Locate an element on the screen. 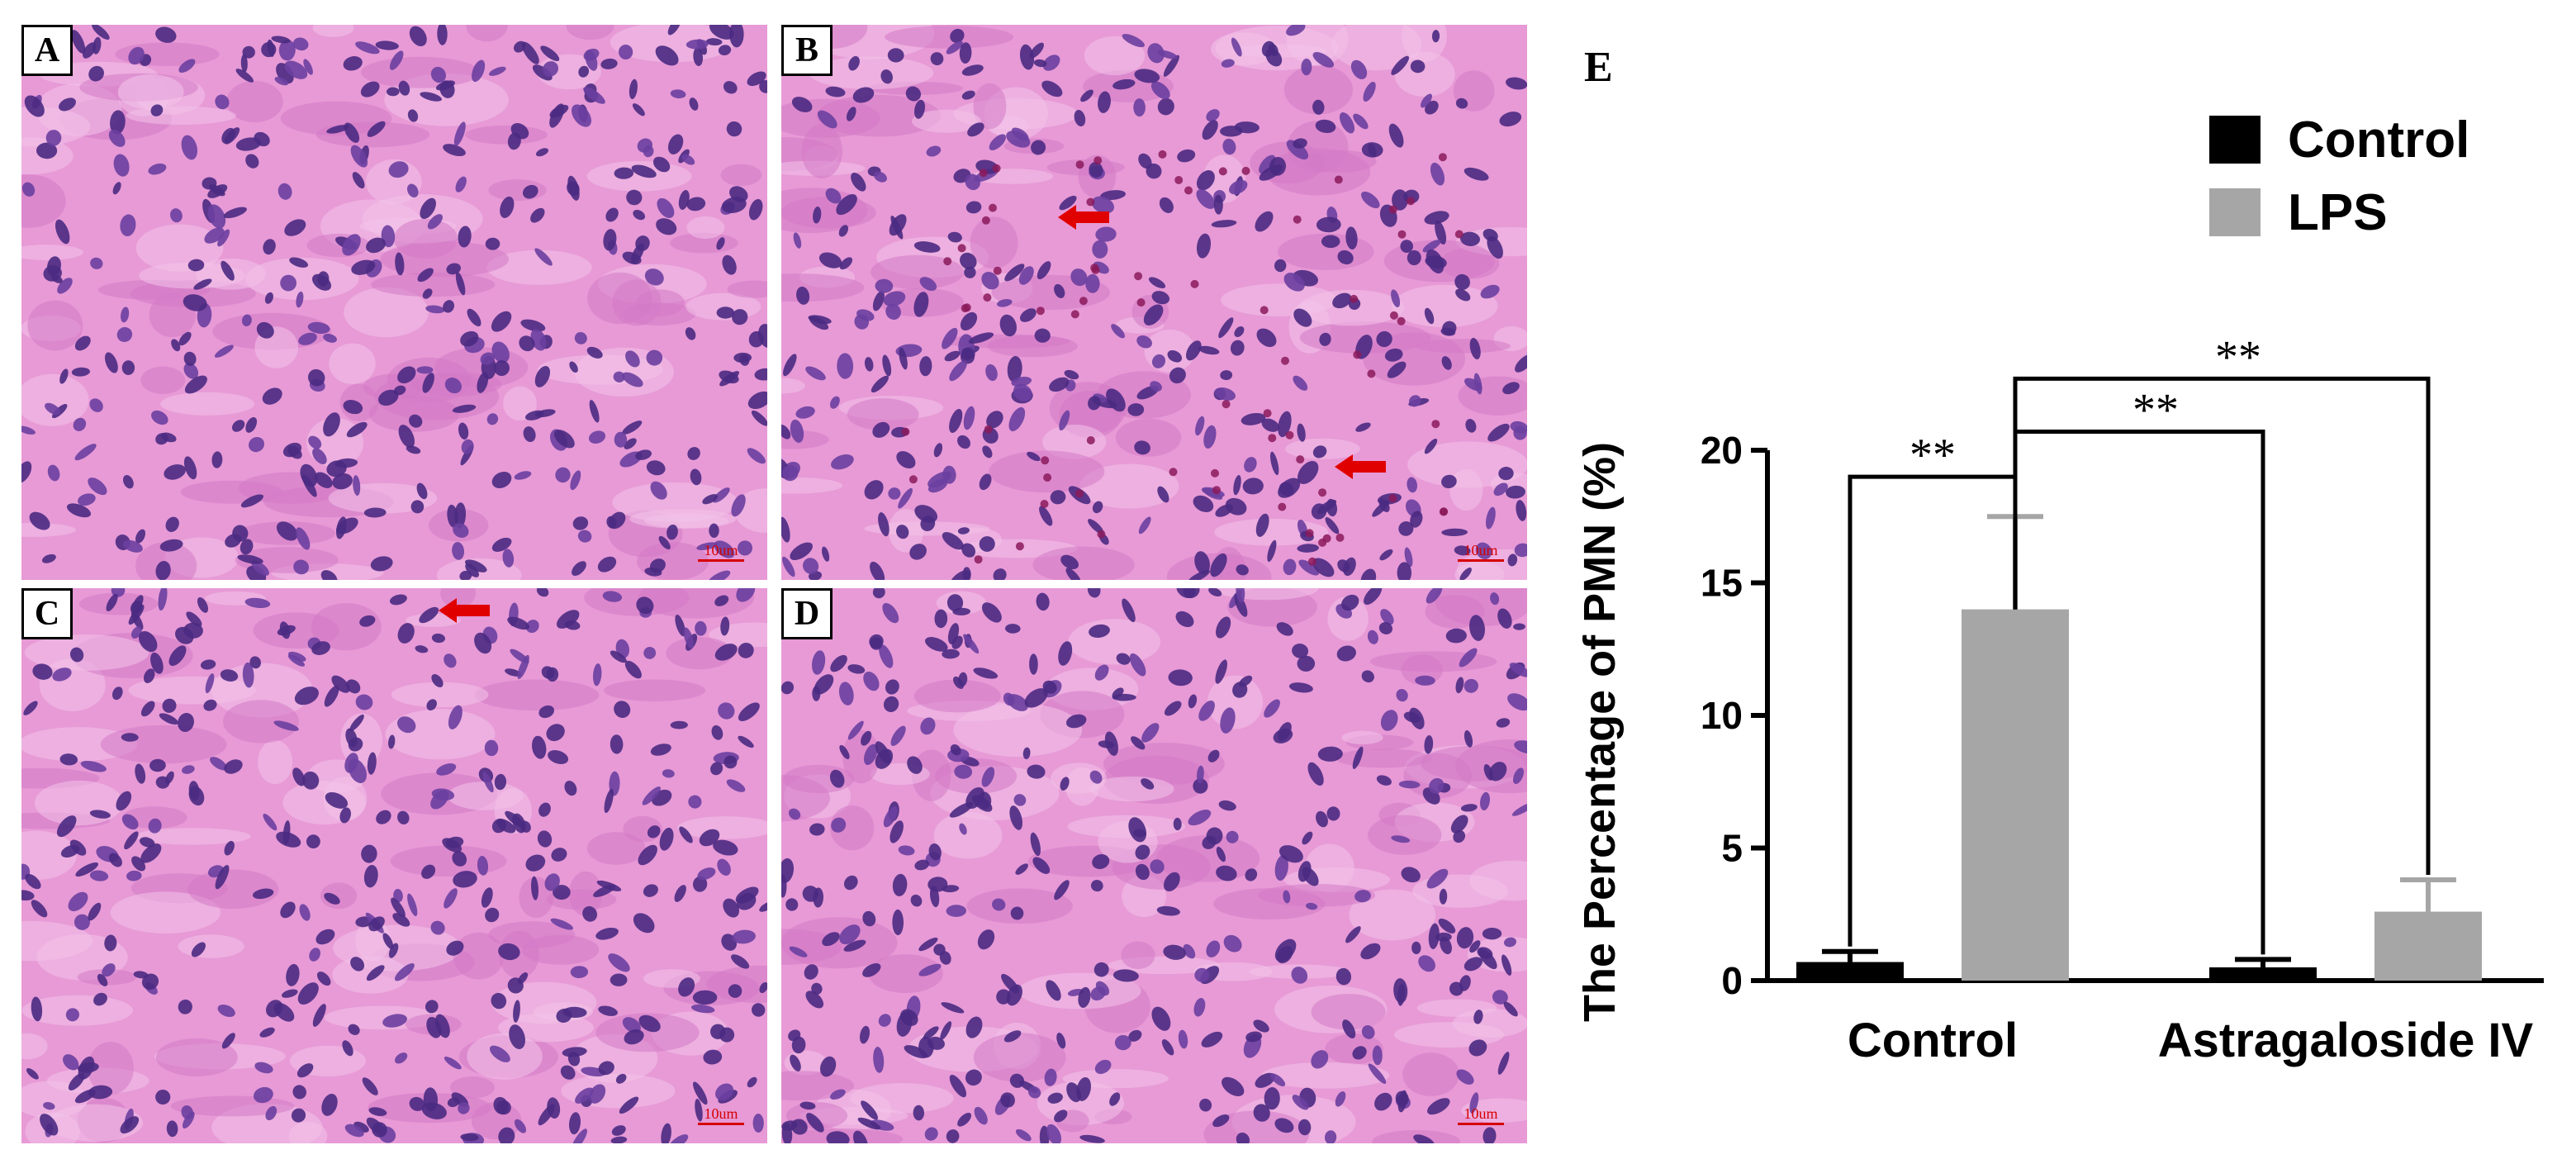 The image size is (2576, 1164). scale-bar-b-text: 10um is located at coordinates (1481, 550).